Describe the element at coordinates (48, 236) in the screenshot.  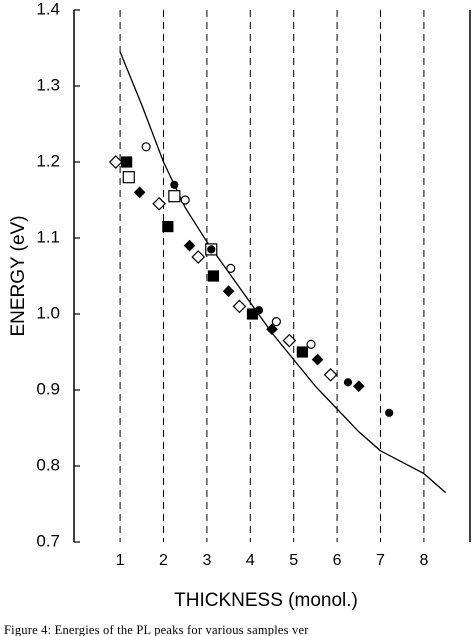
I see `y-tick-label-1.1: 1.1` at that location.